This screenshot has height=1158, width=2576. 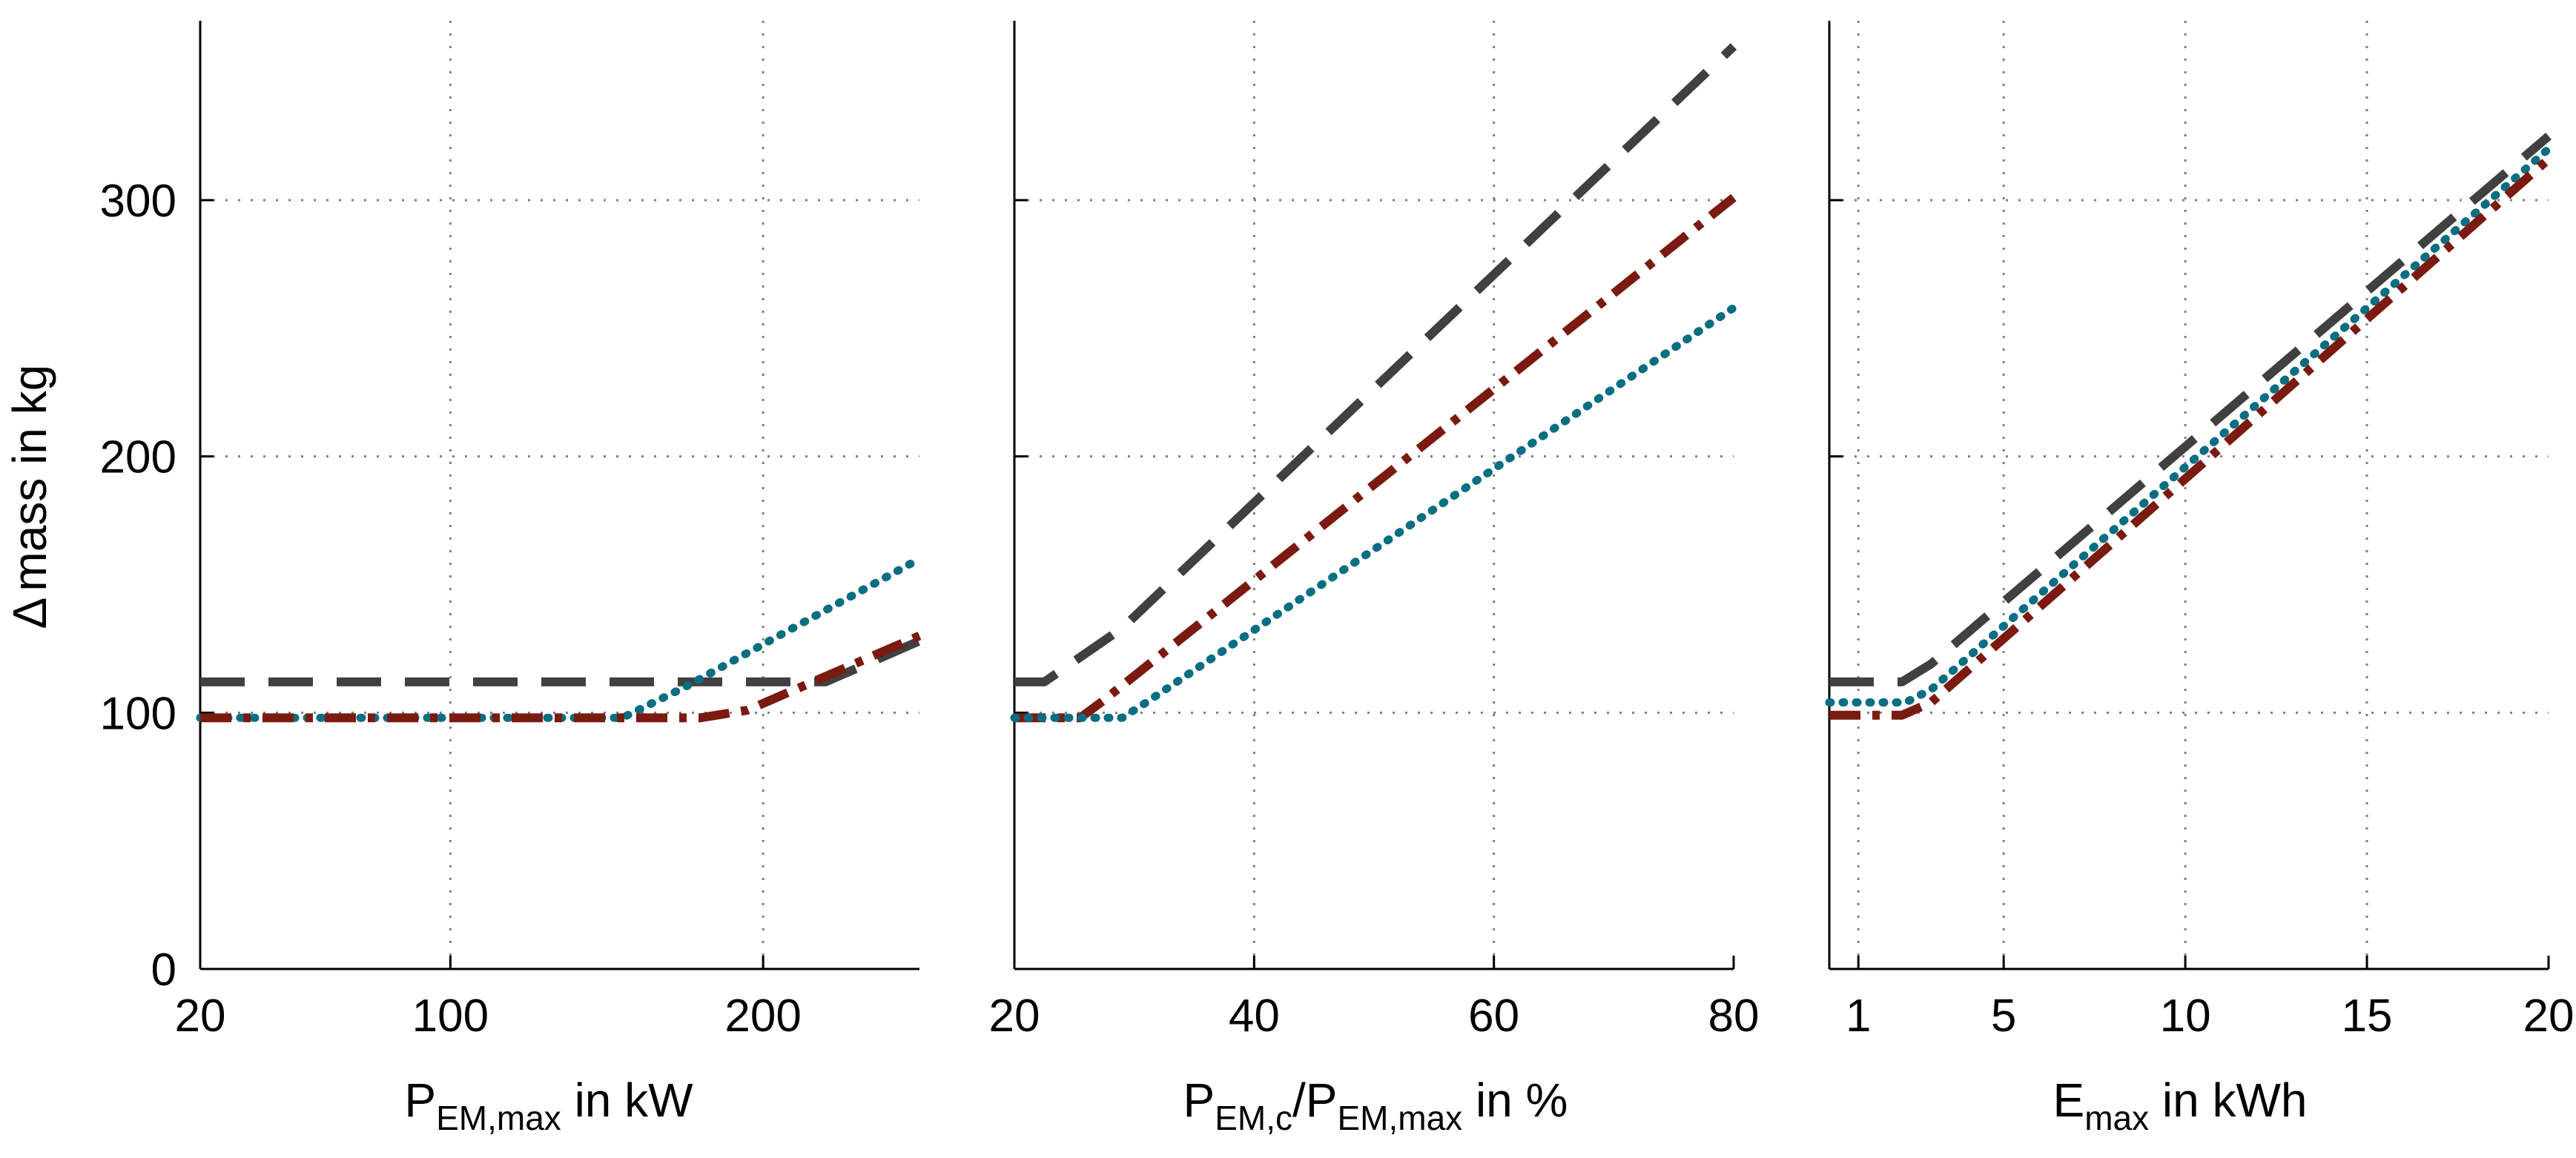 I want to click on x-axis-label-sub: max, so click(x=2116, y=1118).